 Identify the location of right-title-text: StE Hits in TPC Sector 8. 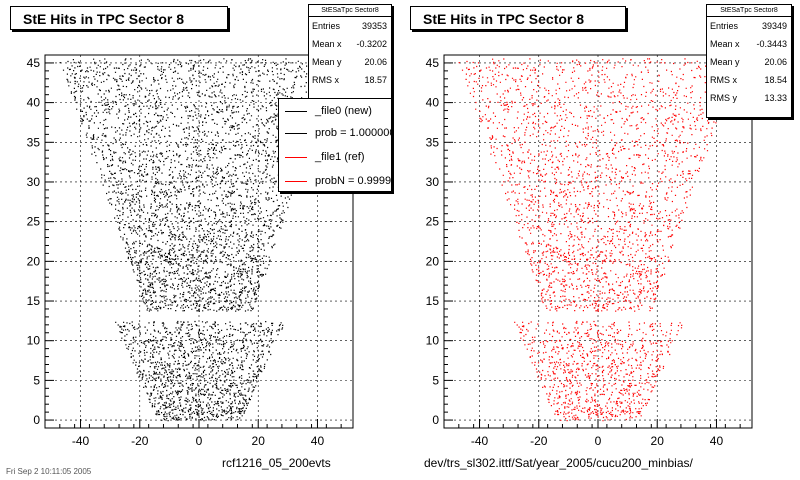
(504, 19).